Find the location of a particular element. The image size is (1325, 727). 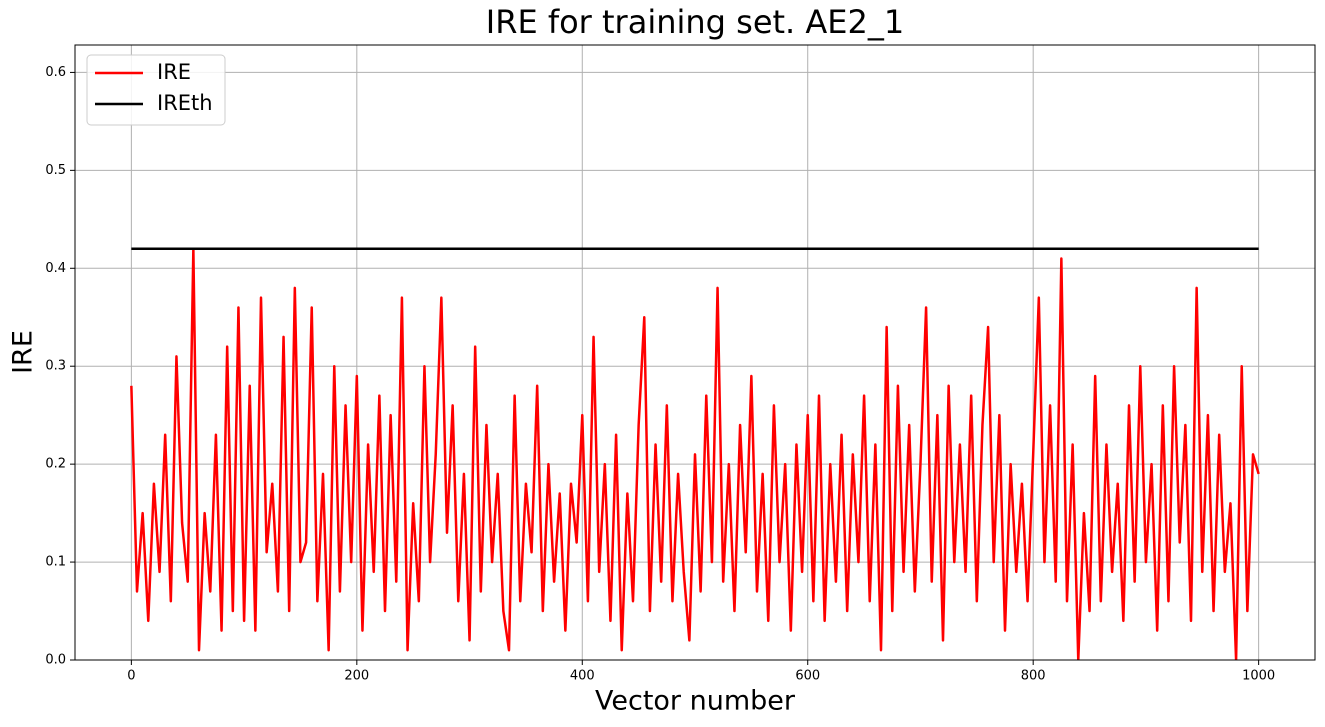

x-tick-label: 800 is located at coordinates (1033, 676).